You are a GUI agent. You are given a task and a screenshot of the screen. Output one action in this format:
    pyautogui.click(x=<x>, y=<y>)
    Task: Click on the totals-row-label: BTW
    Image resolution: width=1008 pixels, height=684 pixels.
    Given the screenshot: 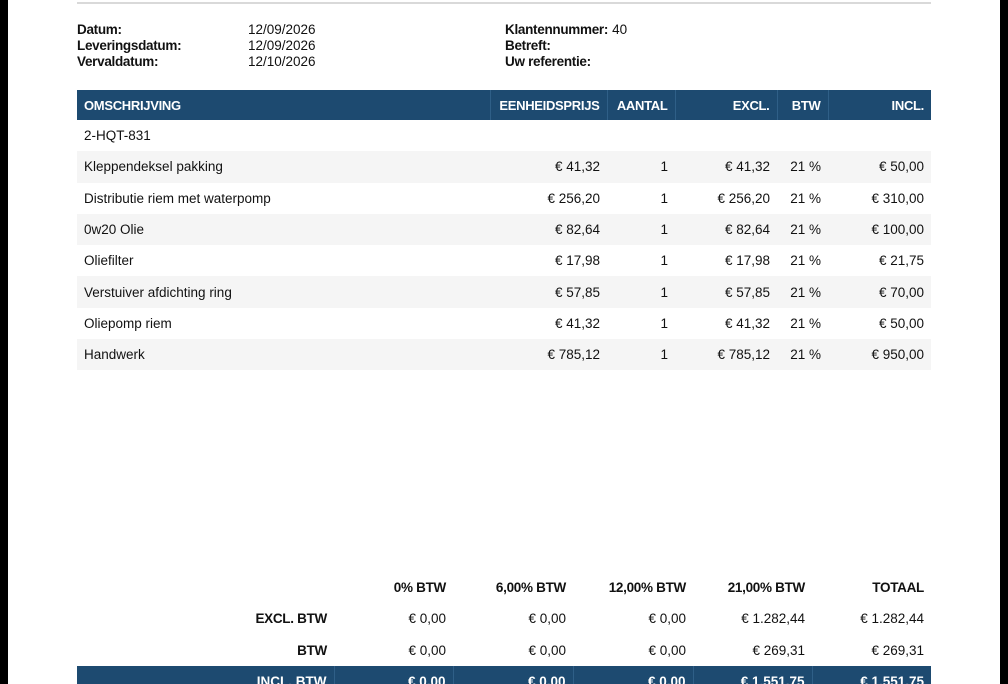 What is the action you would take?
    pyautogui.click(x=312, y=650)
    